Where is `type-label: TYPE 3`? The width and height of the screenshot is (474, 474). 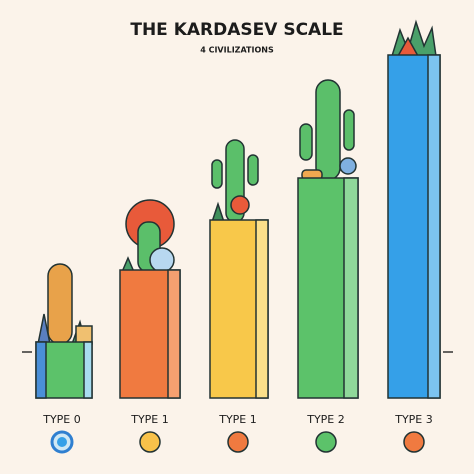
type-label: TYPE 3 is located at coordinates (413, 419).